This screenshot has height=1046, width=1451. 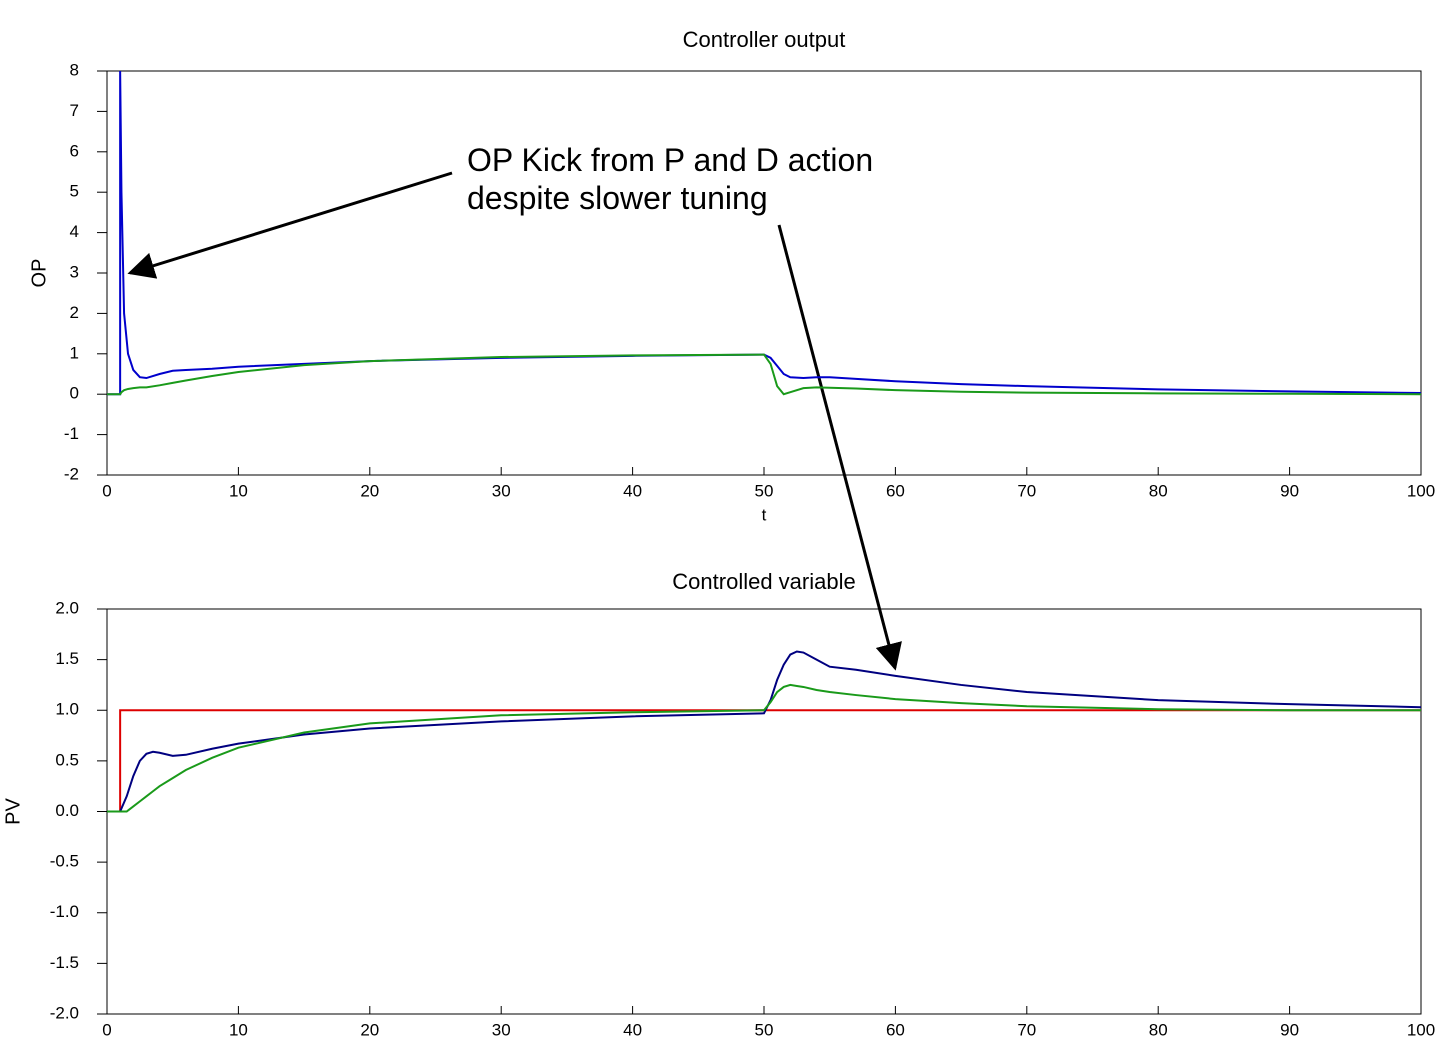 I want to click on x-axis-label: t, so click(x=764, y=514).